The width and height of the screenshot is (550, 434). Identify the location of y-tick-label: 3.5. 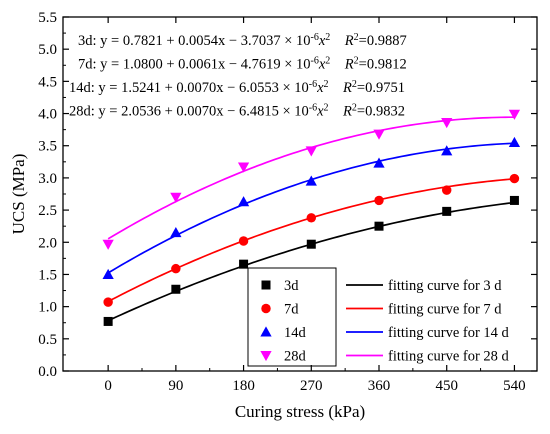
(47, 147).